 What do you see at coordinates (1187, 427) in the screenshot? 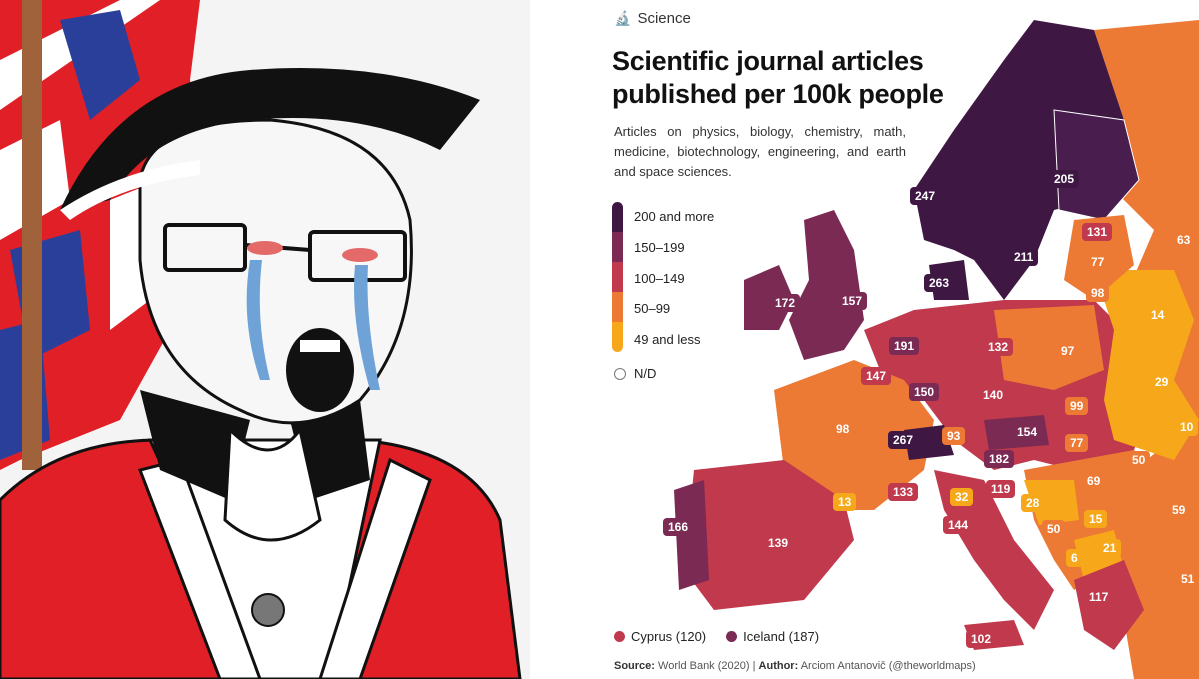
I see `country-value-label: 10` at bounding box center [1187, 427].